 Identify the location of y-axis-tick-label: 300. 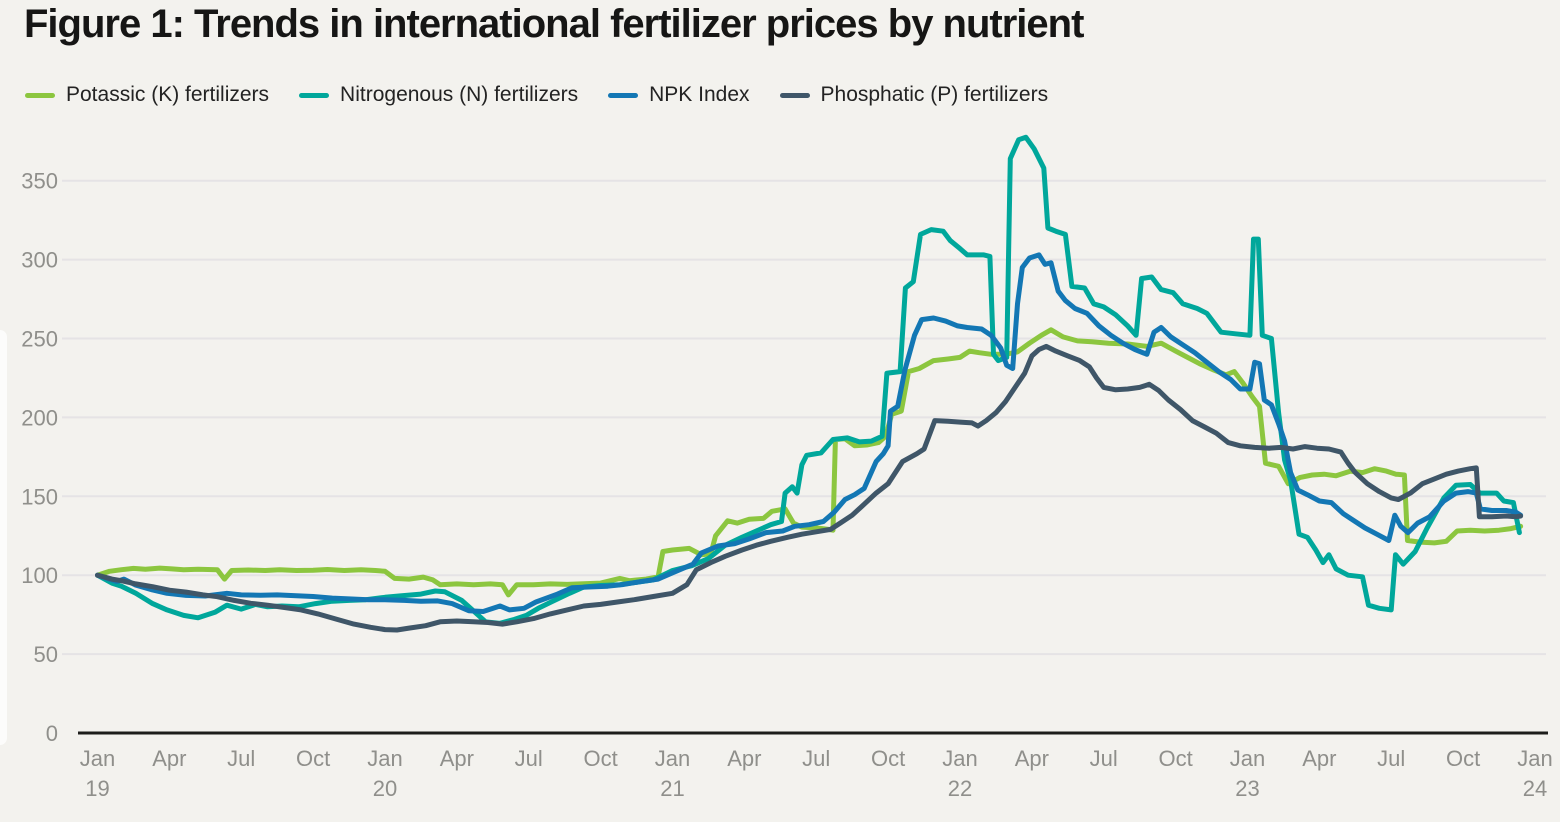
(39, 260).